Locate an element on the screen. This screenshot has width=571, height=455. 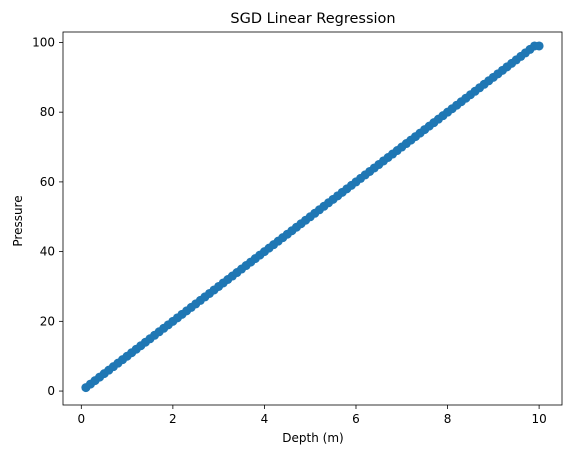
y-tick-label: 100 is located at coordinates (43, 42).